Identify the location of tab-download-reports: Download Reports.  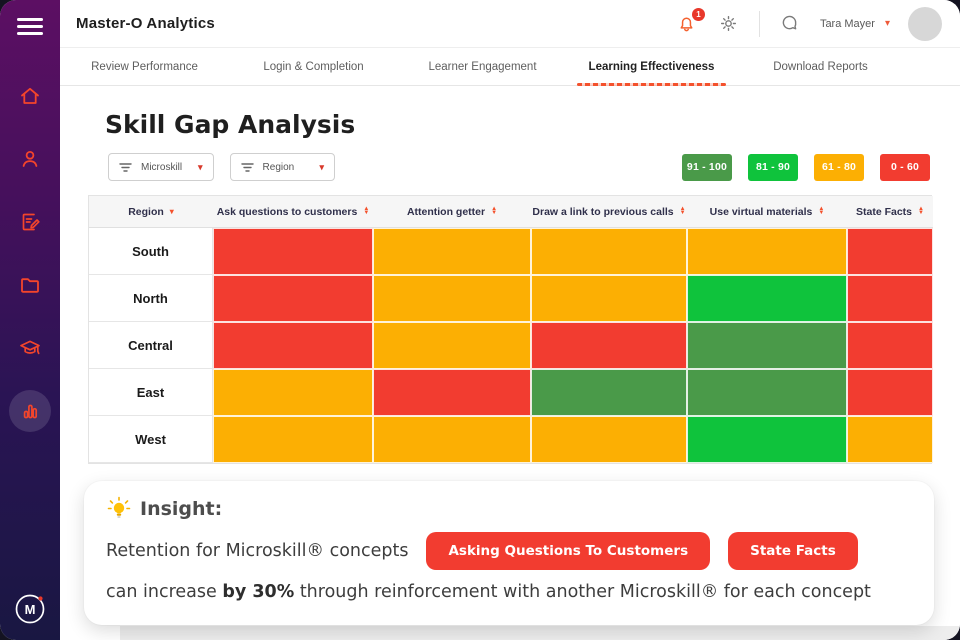
(820, 66).